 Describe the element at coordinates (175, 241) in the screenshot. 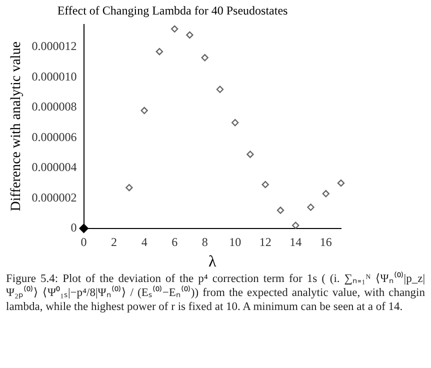

I see `x-tick-label: 6` at that location.